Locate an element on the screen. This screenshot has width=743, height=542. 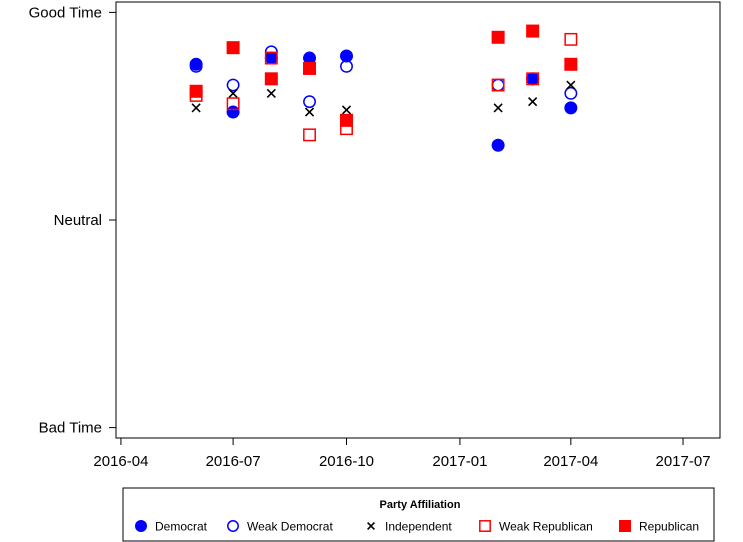
legend-marker-weak-republican is located at coordinates (485, 526).